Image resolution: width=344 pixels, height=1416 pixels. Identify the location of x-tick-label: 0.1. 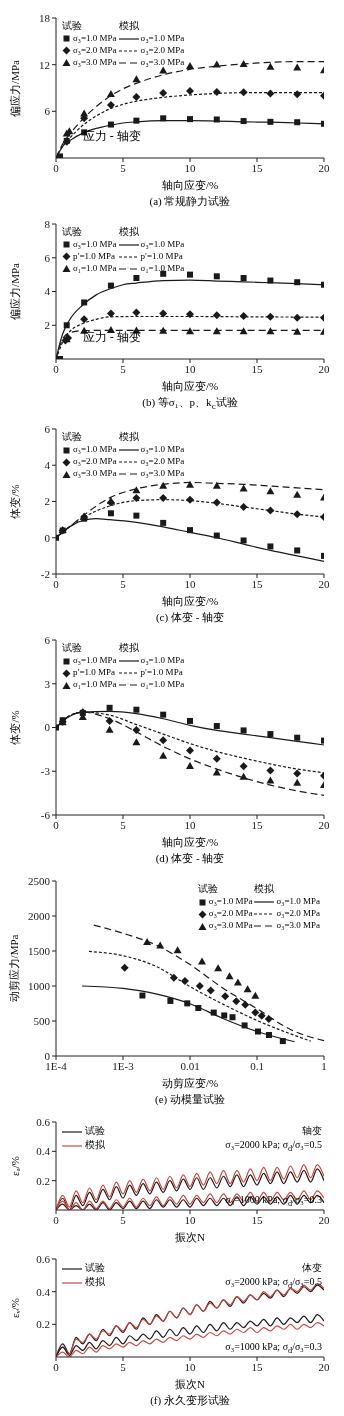
(257, 1066).